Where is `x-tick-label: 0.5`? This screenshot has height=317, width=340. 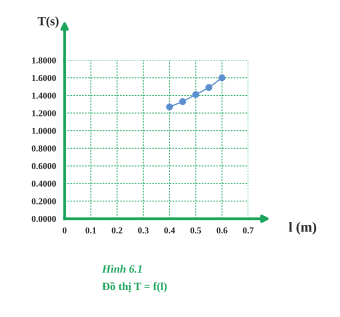
x-tick-label: 0.5 is located at coordinates (196, 230).